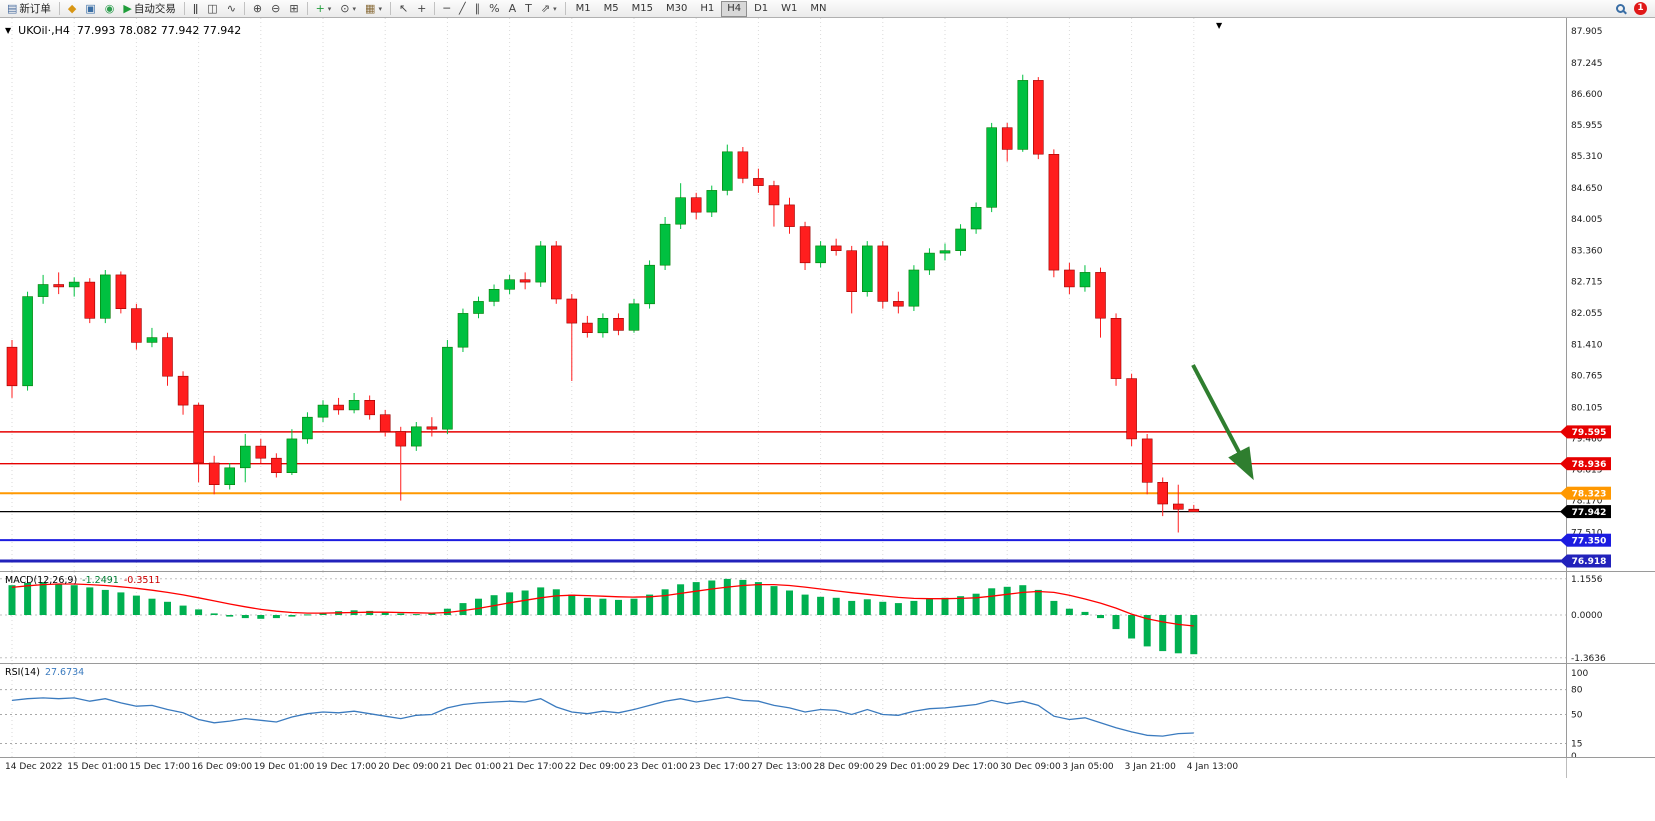 The height and width of the screenshot is (821, 1655). I want to click on templates-button: ▦ ▾, so click(373, 9).